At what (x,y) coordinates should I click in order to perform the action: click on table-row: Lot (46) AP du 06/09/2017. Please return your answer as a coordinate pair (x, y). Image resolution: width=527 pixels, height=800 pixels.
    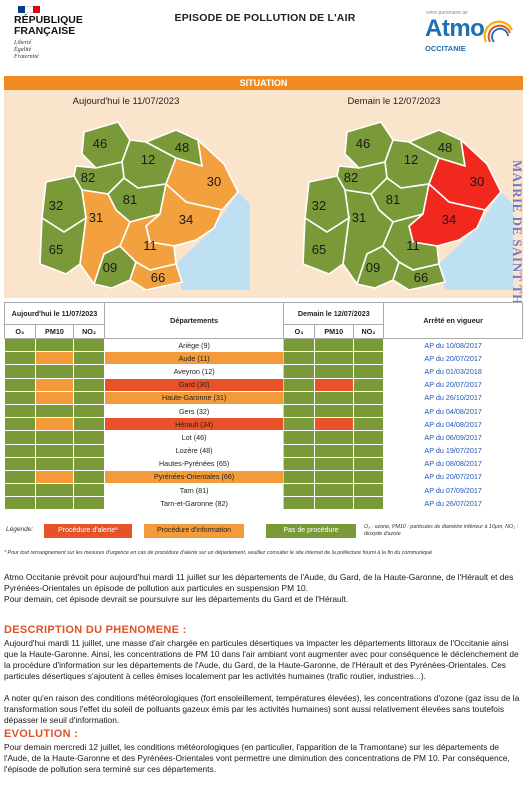
    Looking at the image, I should click on (263, 437).